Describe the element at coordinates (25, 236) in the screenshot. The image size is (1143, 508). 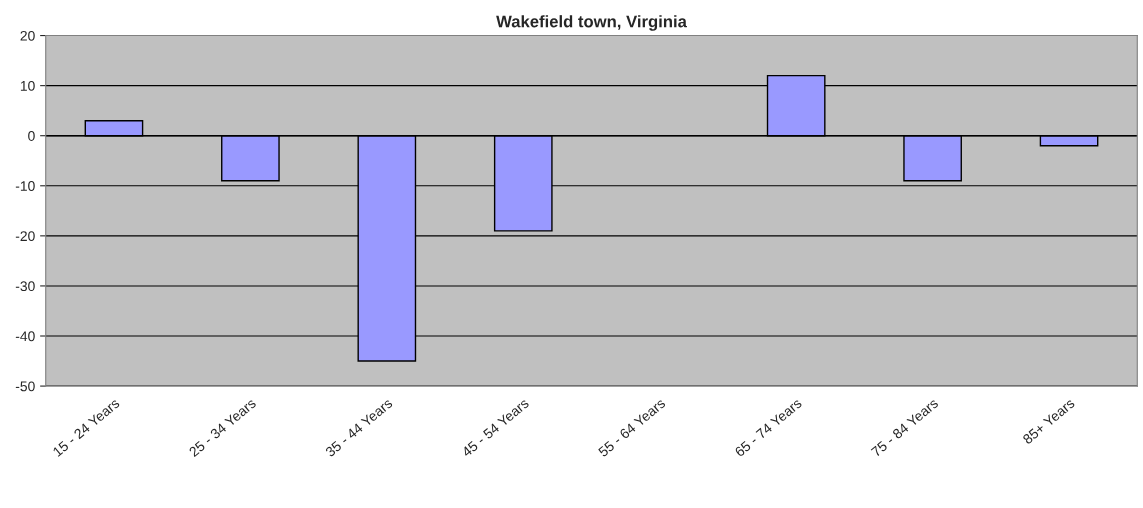
I see `y-tick-label: -20` at that location.